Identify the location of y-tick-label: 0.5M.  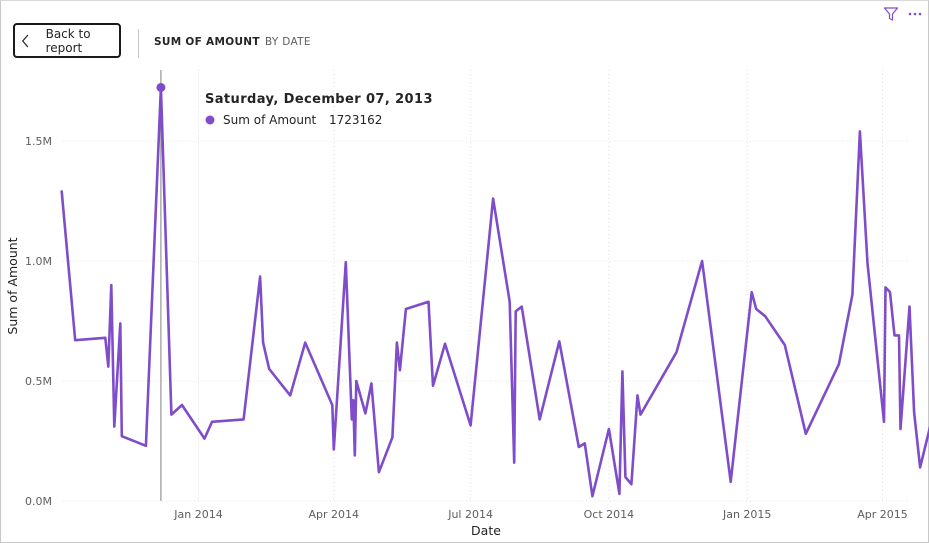
(38, 381).